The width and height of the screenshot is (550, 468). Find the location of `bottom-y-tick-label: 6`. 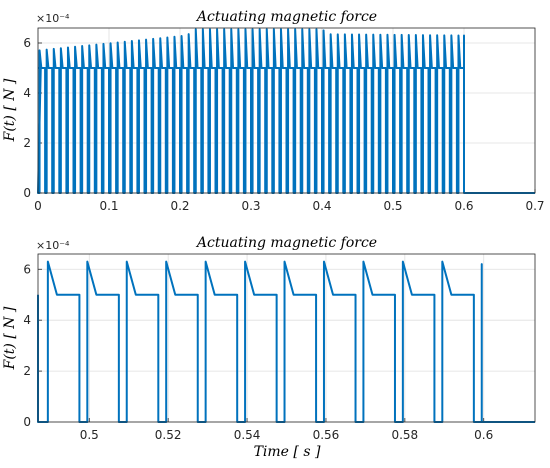

bottom-y-tick-label: 6 is located at coordinates (27, 269).